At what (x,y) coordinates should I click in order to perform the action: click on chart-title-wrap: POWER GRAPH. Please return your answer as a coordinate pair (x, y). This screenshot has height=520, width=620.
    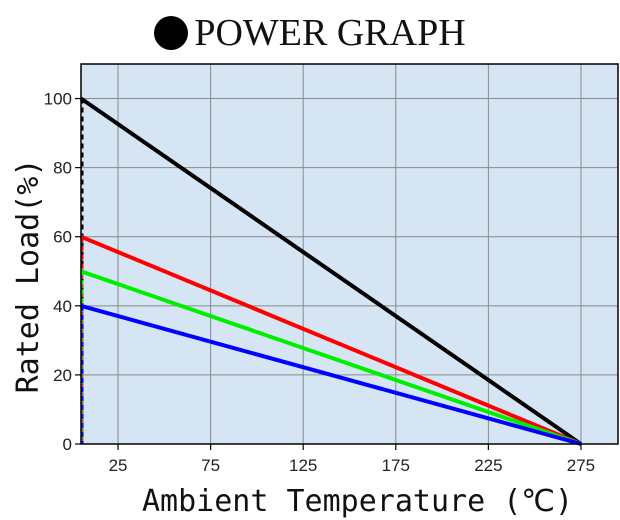
    Looking at the image, I should click on (310, 33).